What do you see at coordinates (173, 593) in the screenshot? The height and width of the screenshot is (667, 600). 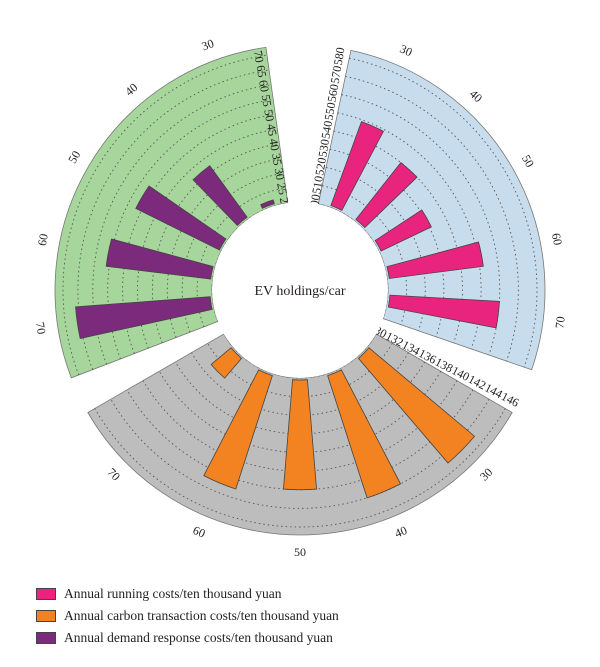 I see `legend-label-running: Annual running costs/ten thousand yuan` at bounding box center [173, 593].